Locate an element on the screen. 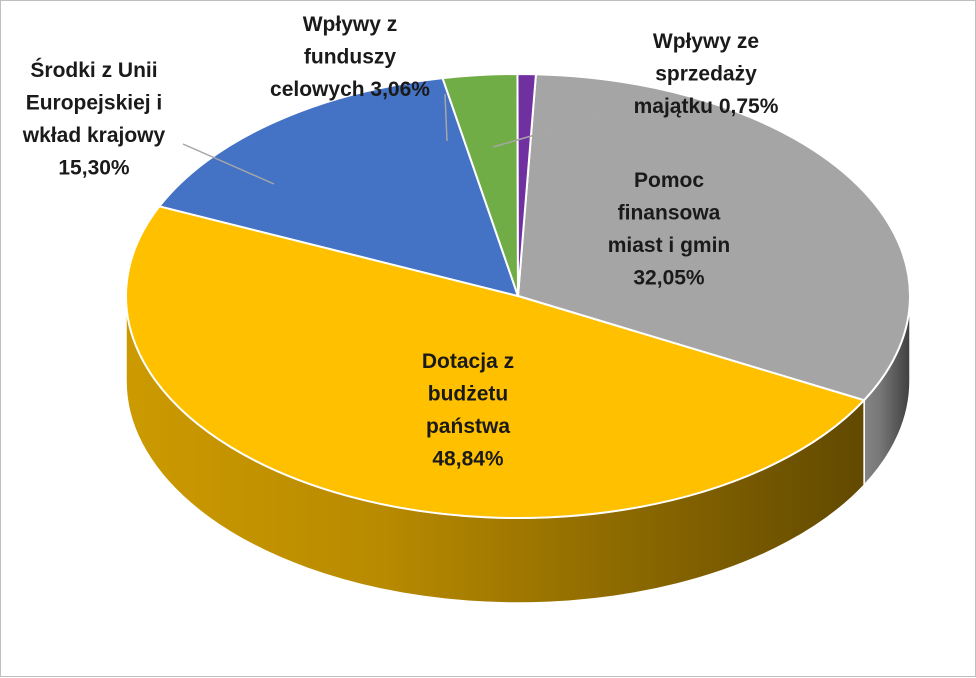 The height and width of the screenshot is (678, 976). data-label-line: majątku 0,75% is located at coordinates (706, 106).